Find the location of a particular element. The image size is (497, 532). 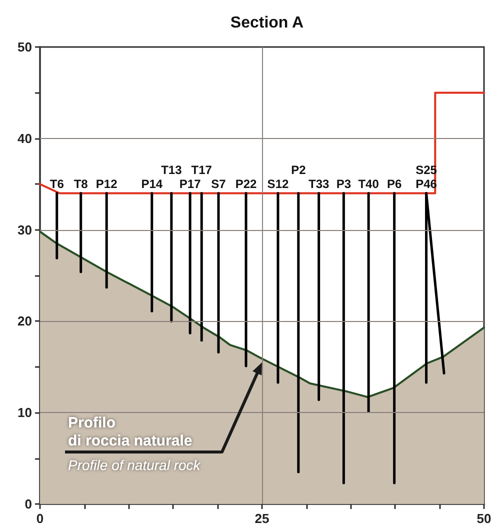

x-tick-label: 50 is located at coordinates (484, 518).